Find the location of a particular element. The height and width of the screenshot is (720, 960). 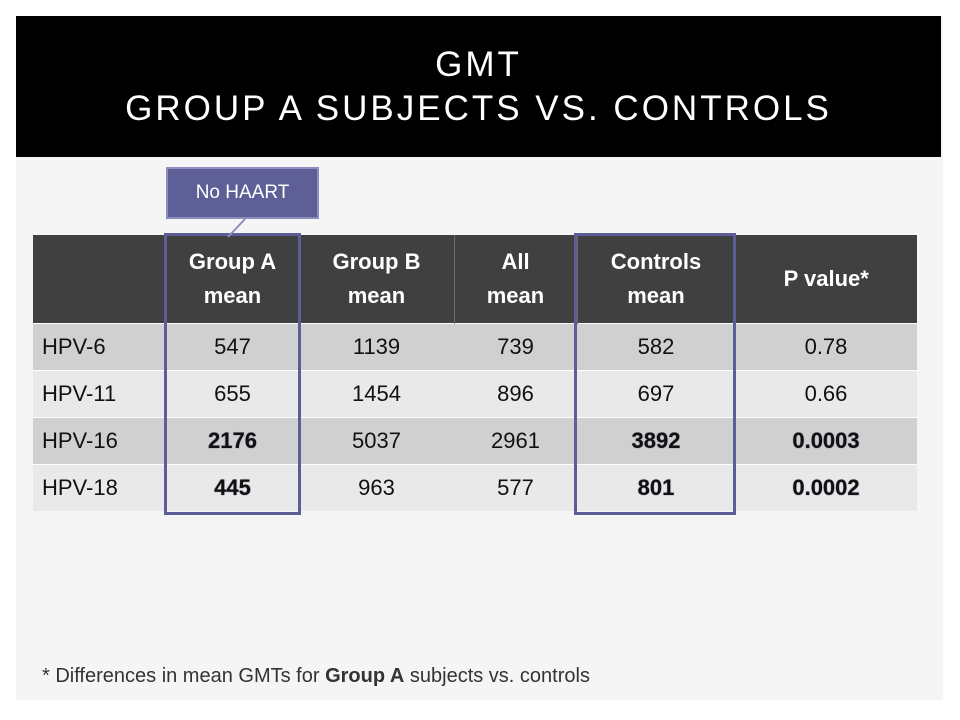

group-a-cell: 445 is located at coordinates (232, 487).